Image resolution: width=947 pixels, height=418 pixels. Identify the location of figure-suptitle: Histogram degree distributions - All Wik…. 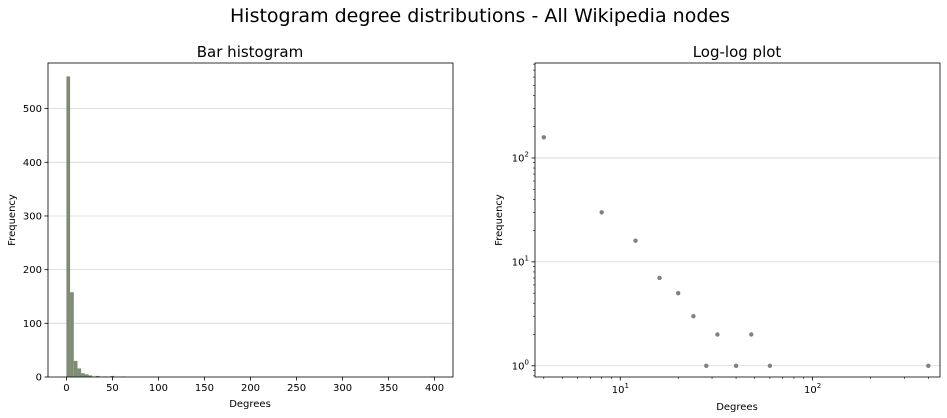
(480, 16).